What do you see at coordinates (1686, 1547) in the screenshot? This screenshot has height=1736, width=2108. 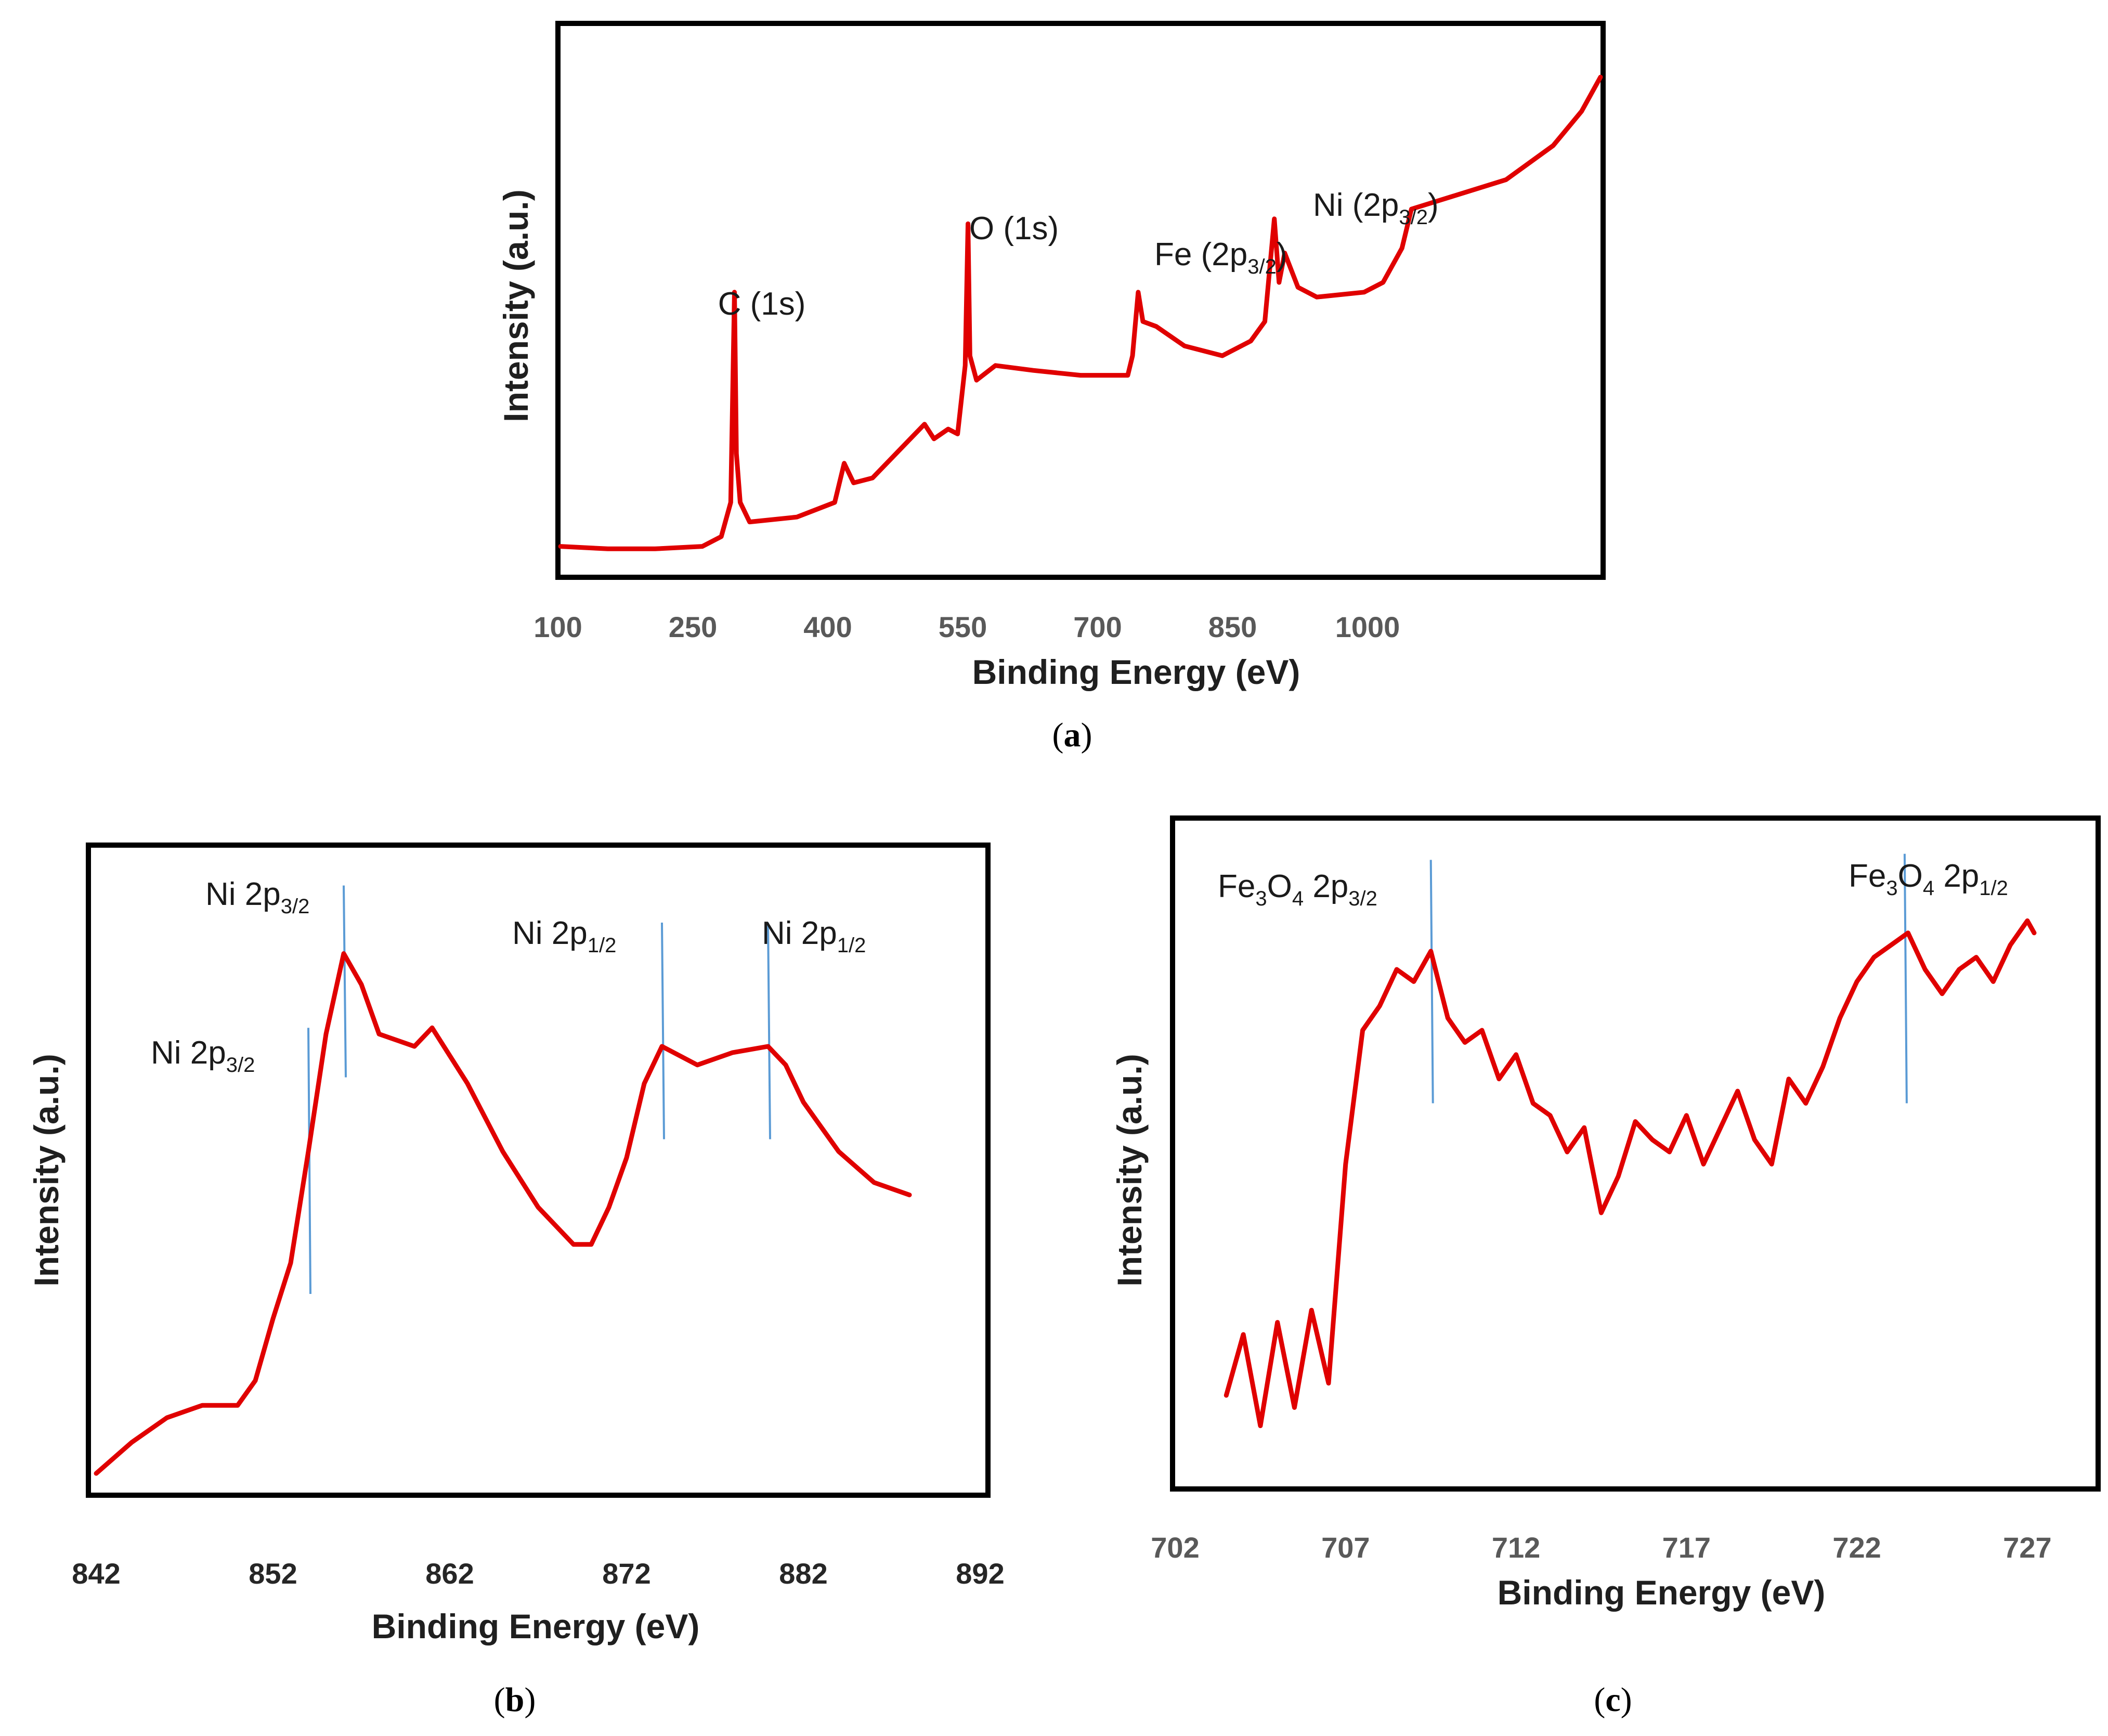 I see `panel-c-tick-label: 717` at bounding box center [1686, 1547].